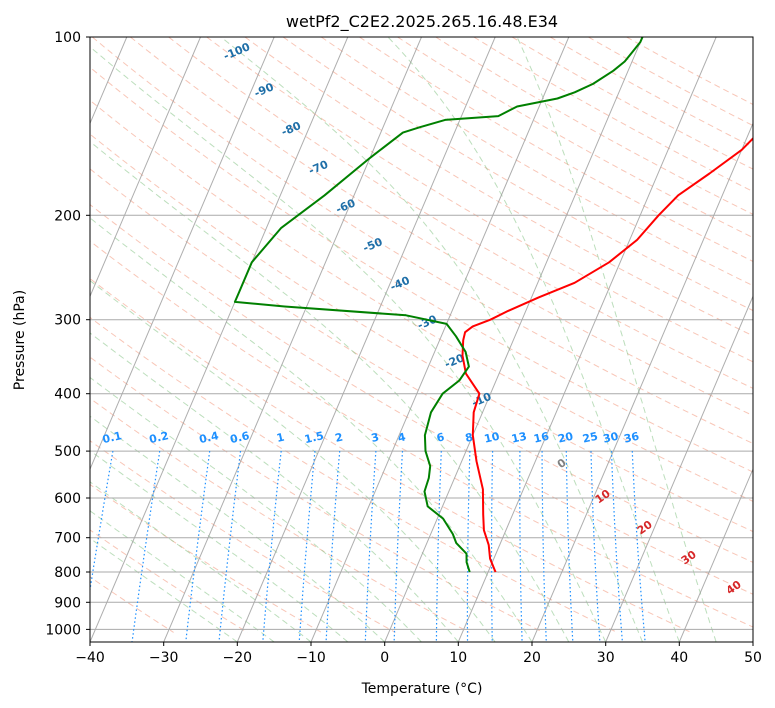  What do you see at coordinates (164, 658) in the screenshot?
I see `x-tick-label: −30` at bounding box center [164, 658].